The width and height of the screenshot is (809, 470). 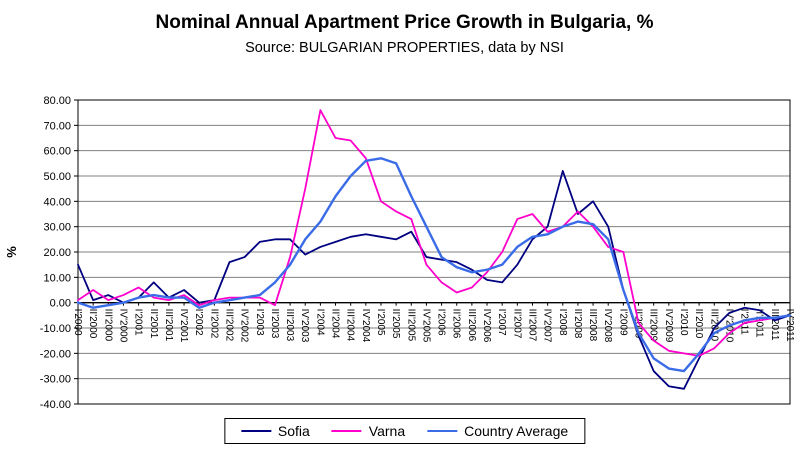 I want to click on x-axis-label: I'2000, so click(x=77, y=322).